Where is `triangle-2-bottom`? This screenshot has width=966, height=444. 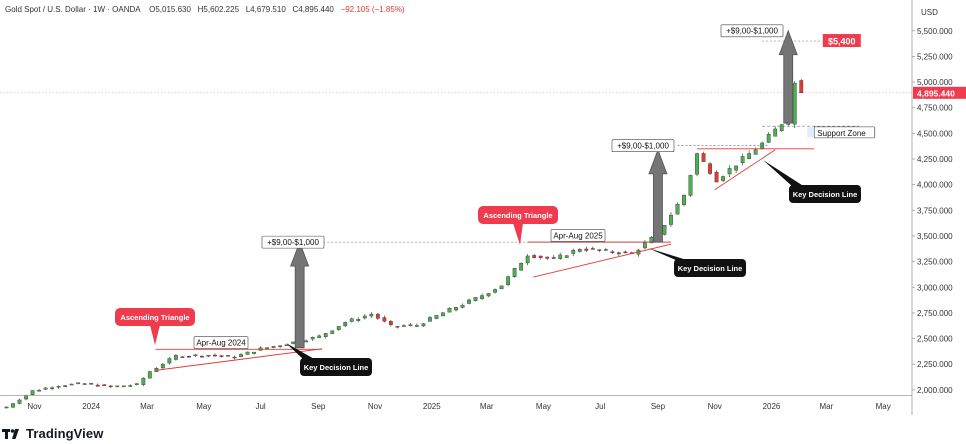 triangle-2-bottom is located at coordinates (602, 260).